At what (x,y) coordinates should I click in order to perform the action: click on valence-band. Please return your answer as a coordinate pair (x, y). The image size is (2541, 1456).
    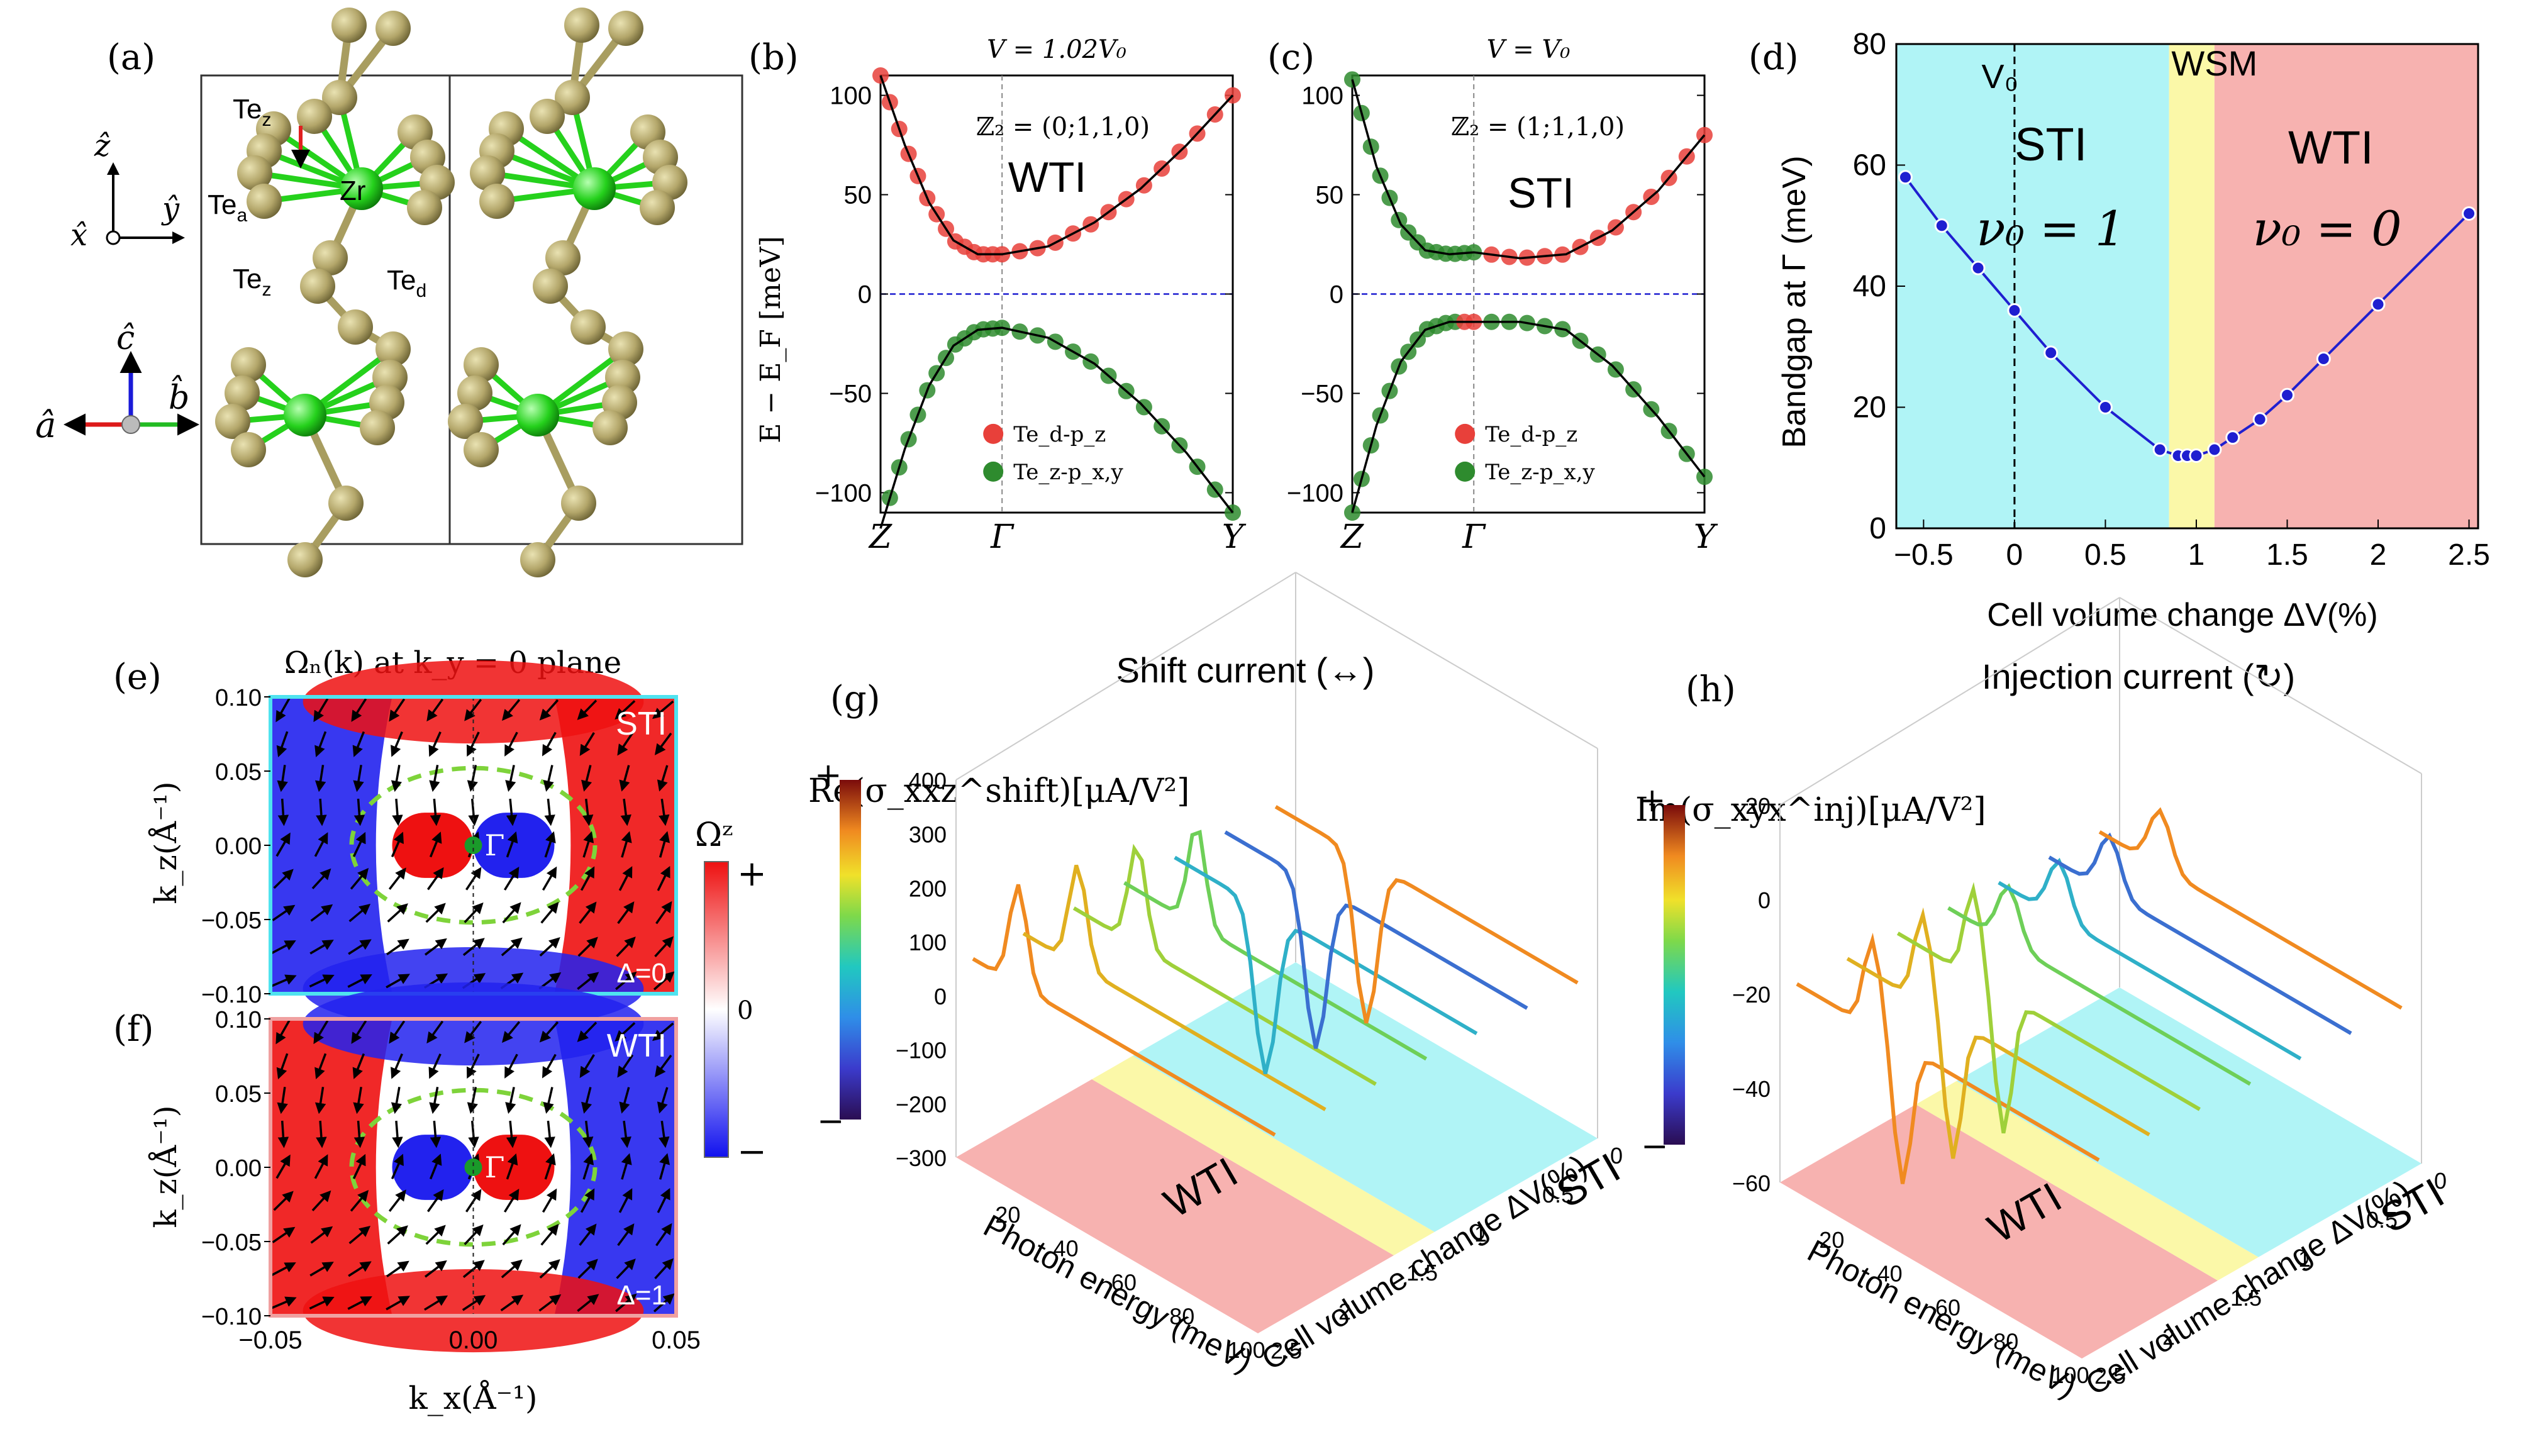
    Looking at the image, I should click on (1528, 416).